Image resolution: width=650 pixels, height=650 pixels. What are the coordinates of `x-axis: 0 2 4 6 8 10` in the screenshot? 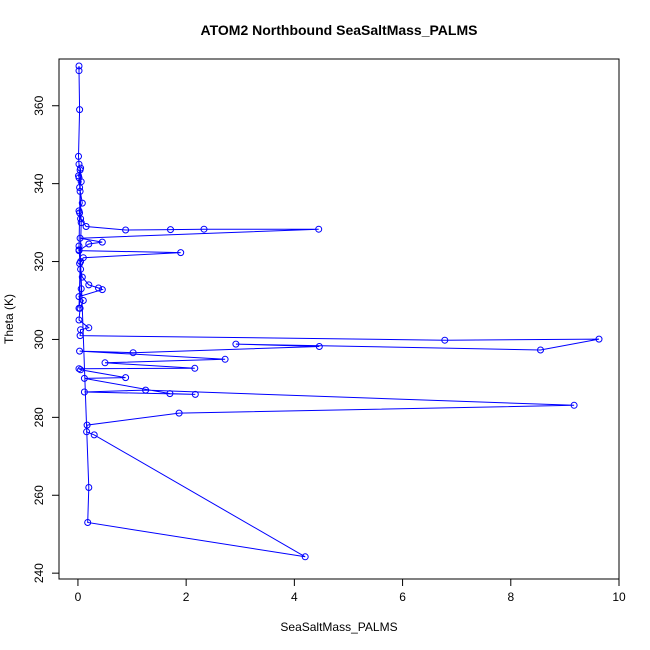 It's located at (350, 591).